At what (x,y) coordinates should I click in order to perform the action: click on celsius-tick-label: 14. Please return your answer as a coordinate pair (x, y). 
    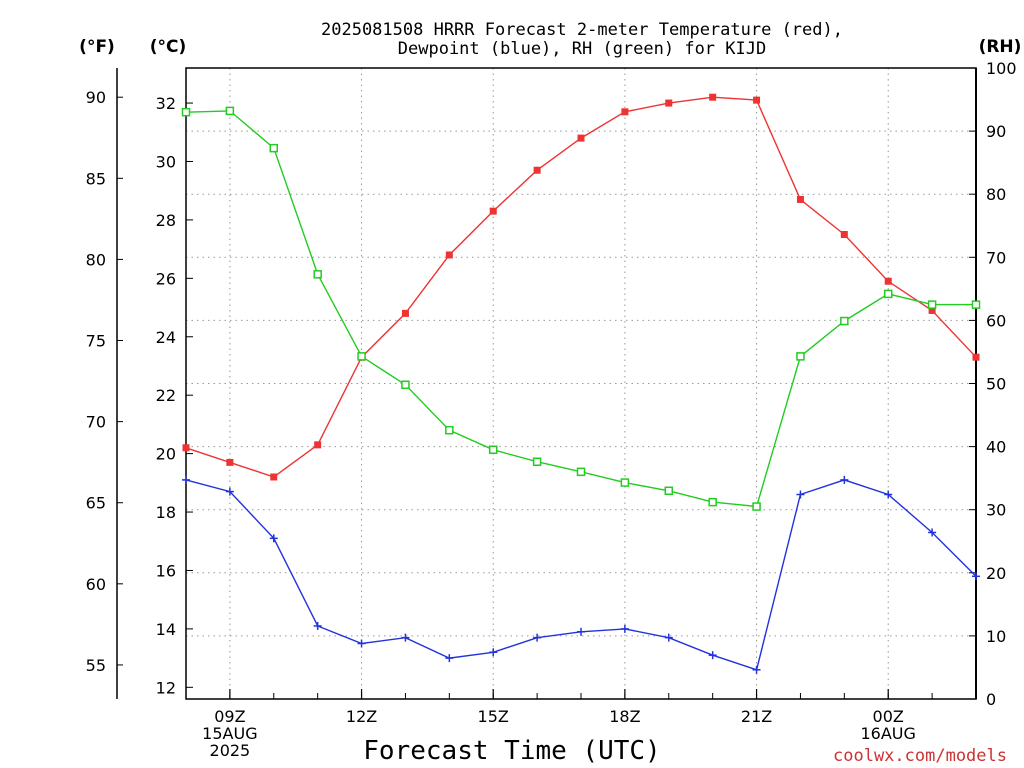
    Looking at the image, I should click on (166, 629).